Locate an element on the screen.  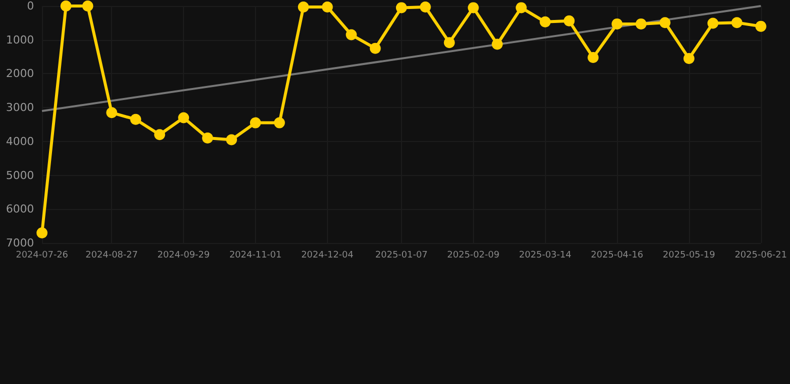
y-tick-label: 1000 is located at coordinates (20, 39).